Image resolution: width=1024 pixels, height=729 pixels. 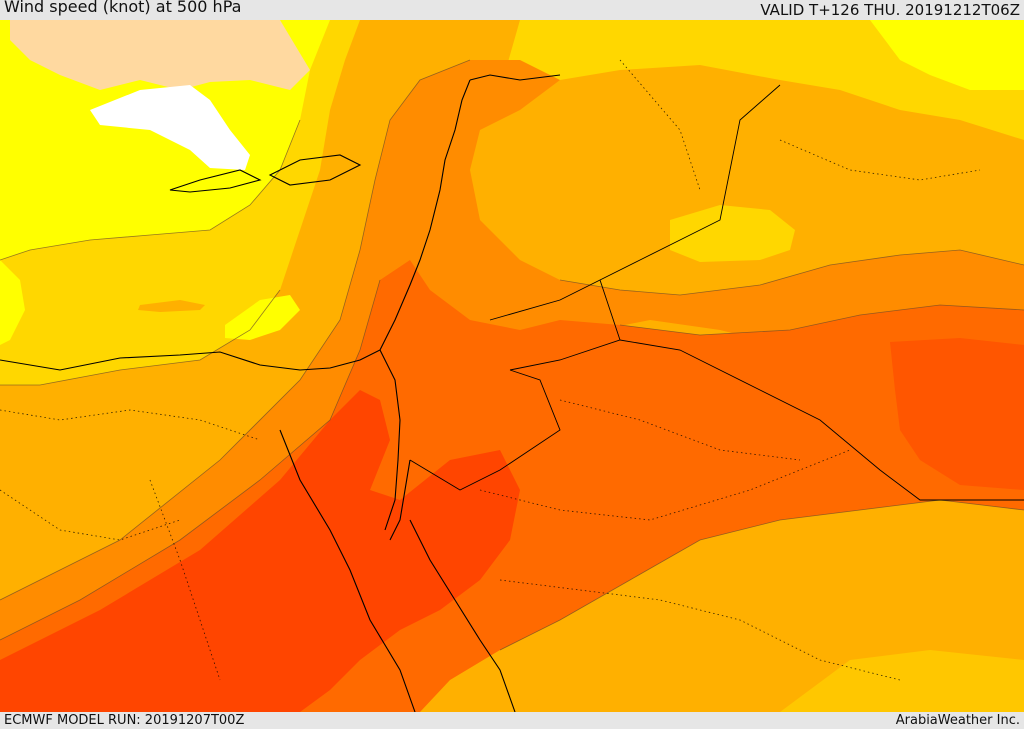 What do you see at coordinates (171, 306) in the screenshot?
I see `band-moderate-patch` at bounding box center [171, 306].